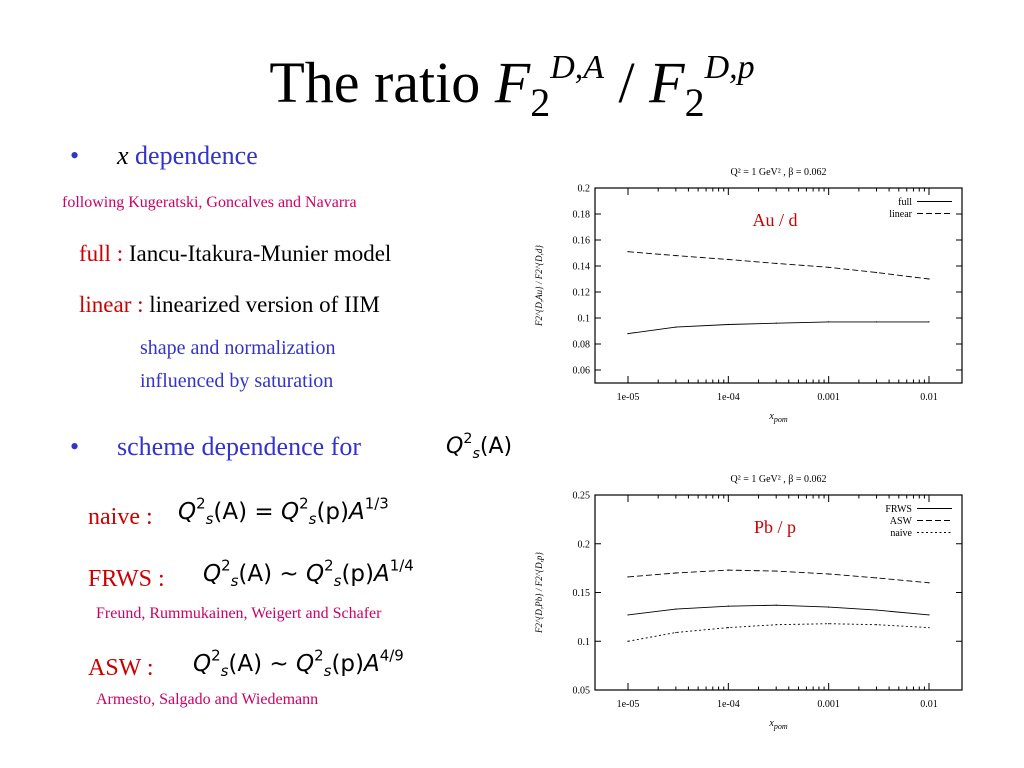 The width and height of the screenshot is (1024, 768). I want to click on chart-annotation: Au / d, so click(775, 220).